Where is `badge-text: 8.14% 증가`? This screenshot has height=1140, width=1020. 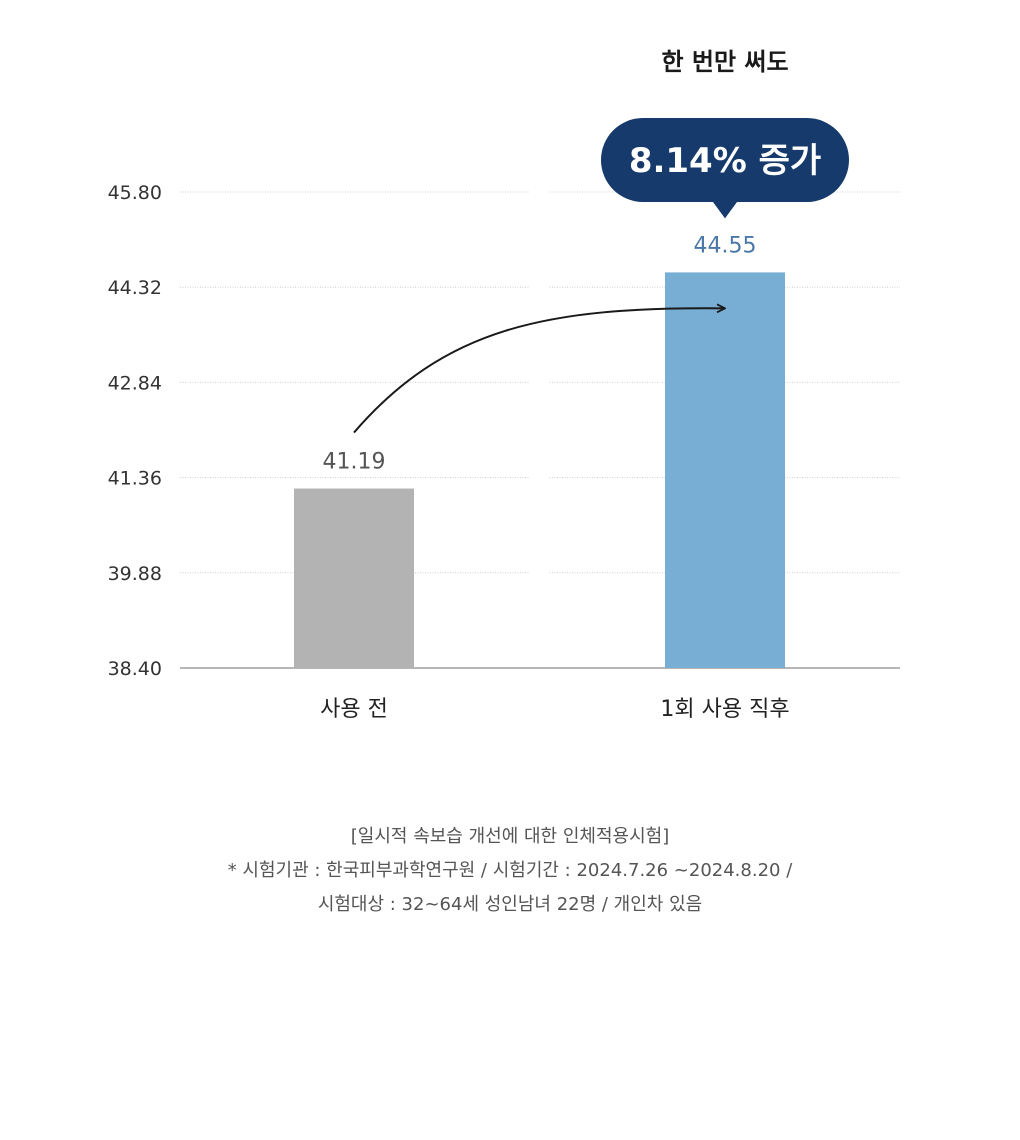
badge-text: 8.14% 증가 is located at coordinates (725, 161).